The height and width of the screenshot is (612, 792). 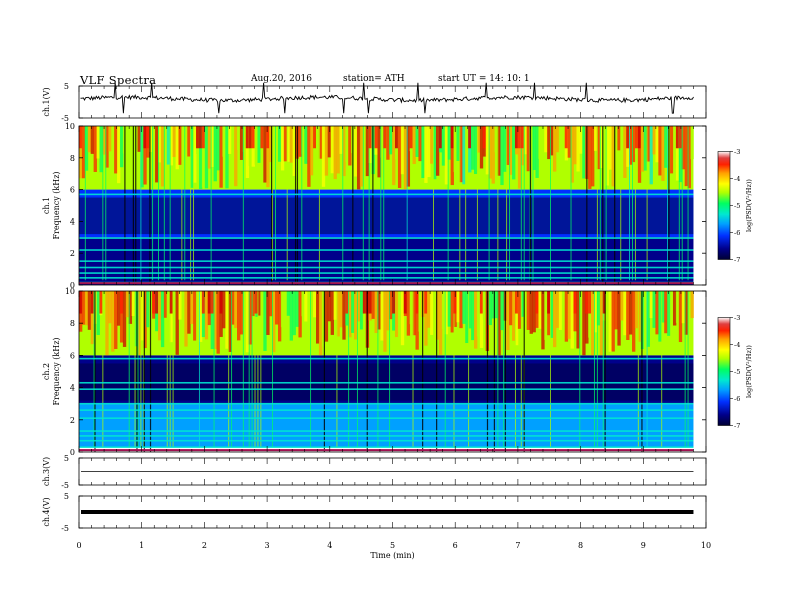 I want to click on y-axis-label: ch.1(V), so click(x=46, y=101).